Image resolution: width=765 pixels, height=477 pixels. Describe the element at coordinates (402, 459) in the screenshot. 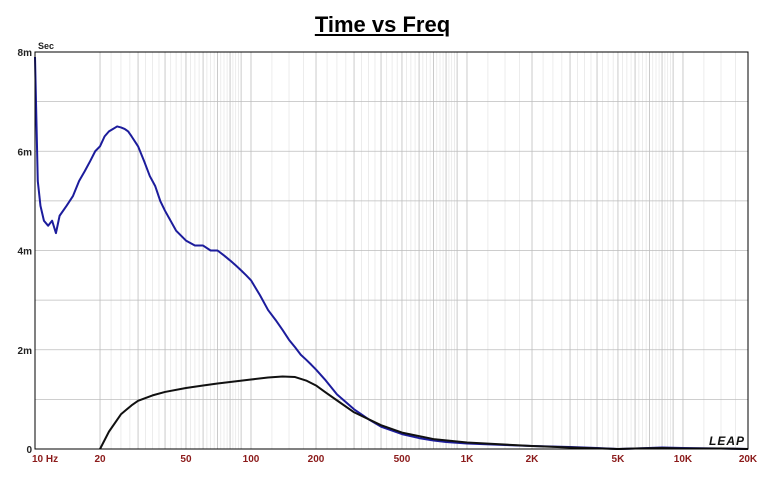

I see `x-tick-label: 500` at that location.